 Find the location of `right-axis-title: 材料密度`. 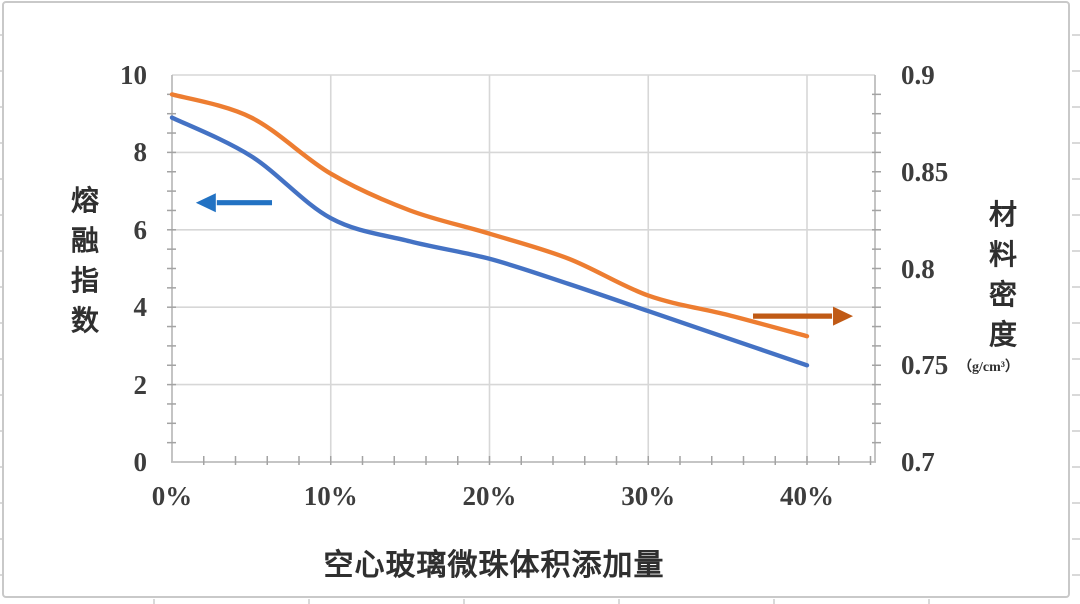

right-axis-title: 材料密度 is located at coordinates (1003, 276).